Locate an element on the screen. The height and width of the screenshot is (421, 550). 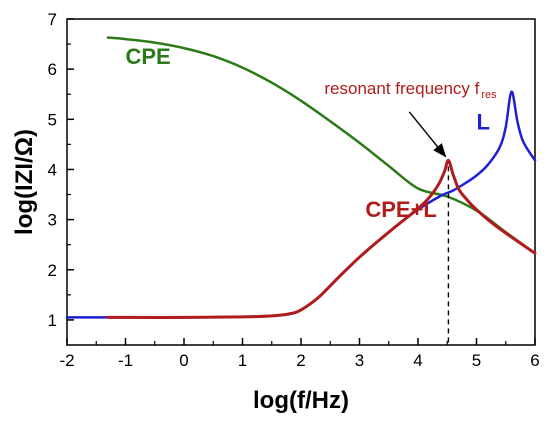
x-tick-label: 3 is located at coordinates (359, 360).